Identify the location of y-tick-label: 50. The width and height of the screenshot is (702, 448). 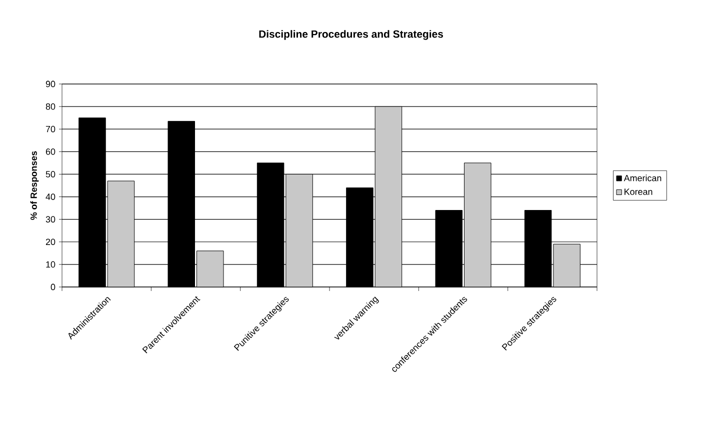
(51, 174).